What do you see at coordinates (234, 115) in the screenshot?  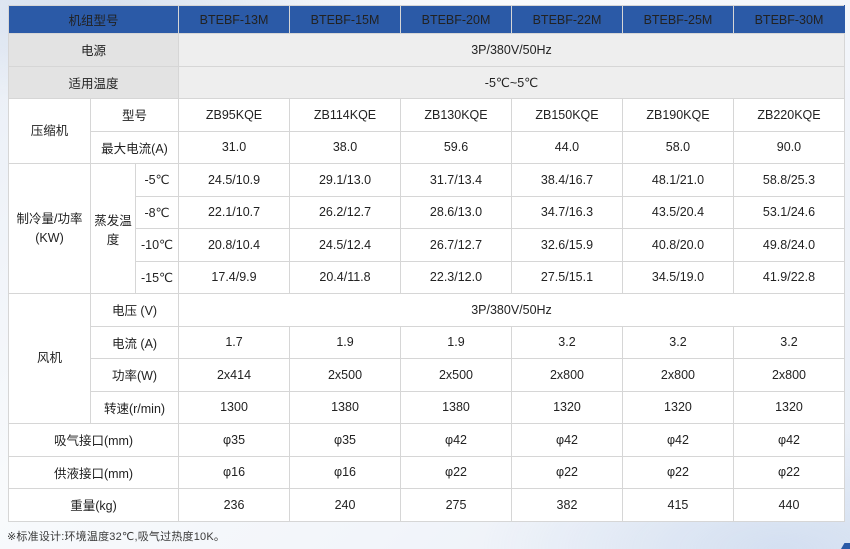 I see `compressor-model-value: ZB95KQE` at bounding box center [234, 115].